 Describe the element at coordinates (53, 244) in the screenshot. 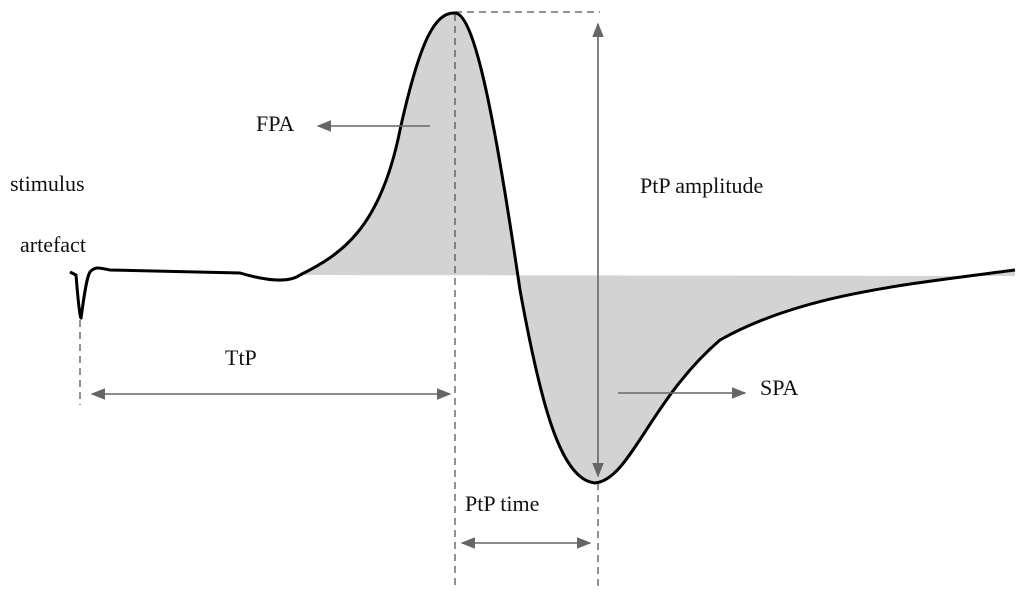

I see `label: artefact` at that location.